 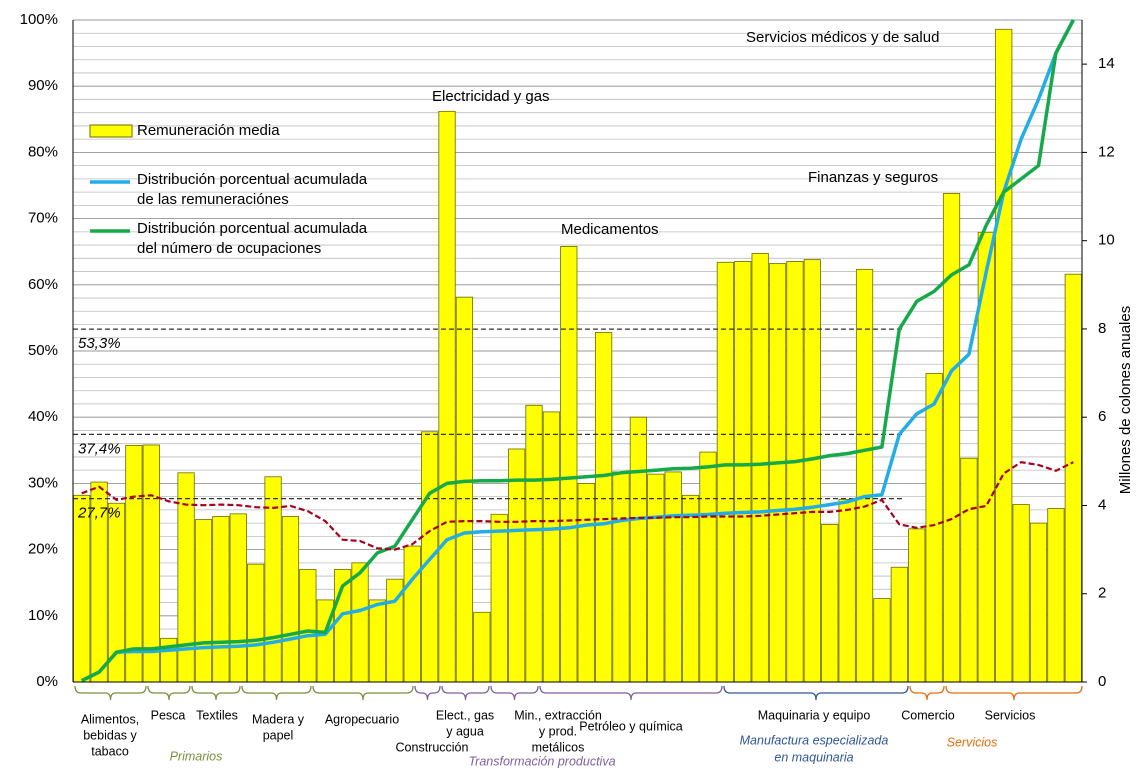 I want to click on reference-label: 53,3%, so click(x=99, y=343).